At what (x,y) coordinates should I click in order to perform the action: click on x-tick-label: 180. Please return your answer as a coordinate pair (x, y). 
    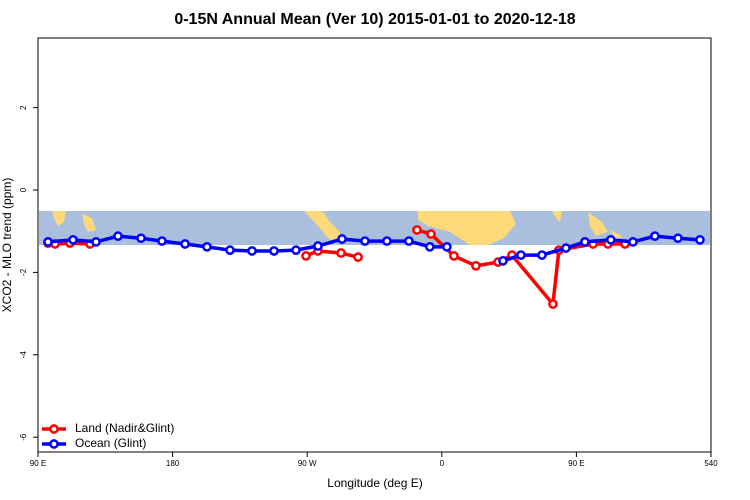
    Looking at the image, I should click on (173, 463).